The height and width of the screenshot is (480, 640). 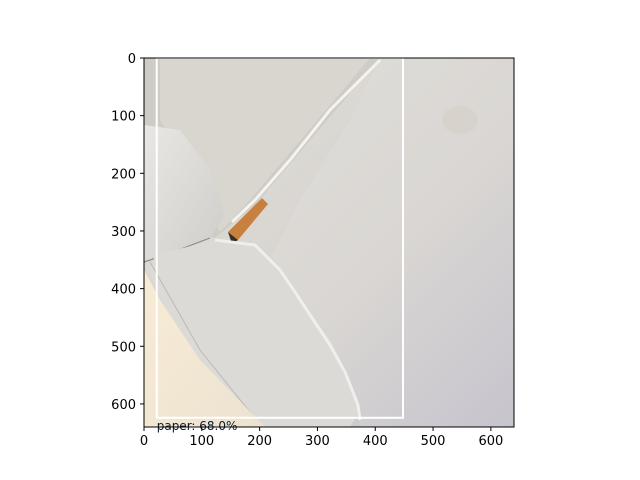 What do you see at coordinates (201, 441) in the screenshot?
I see `x-tick-label: 100` at bounding box center [201, 441].